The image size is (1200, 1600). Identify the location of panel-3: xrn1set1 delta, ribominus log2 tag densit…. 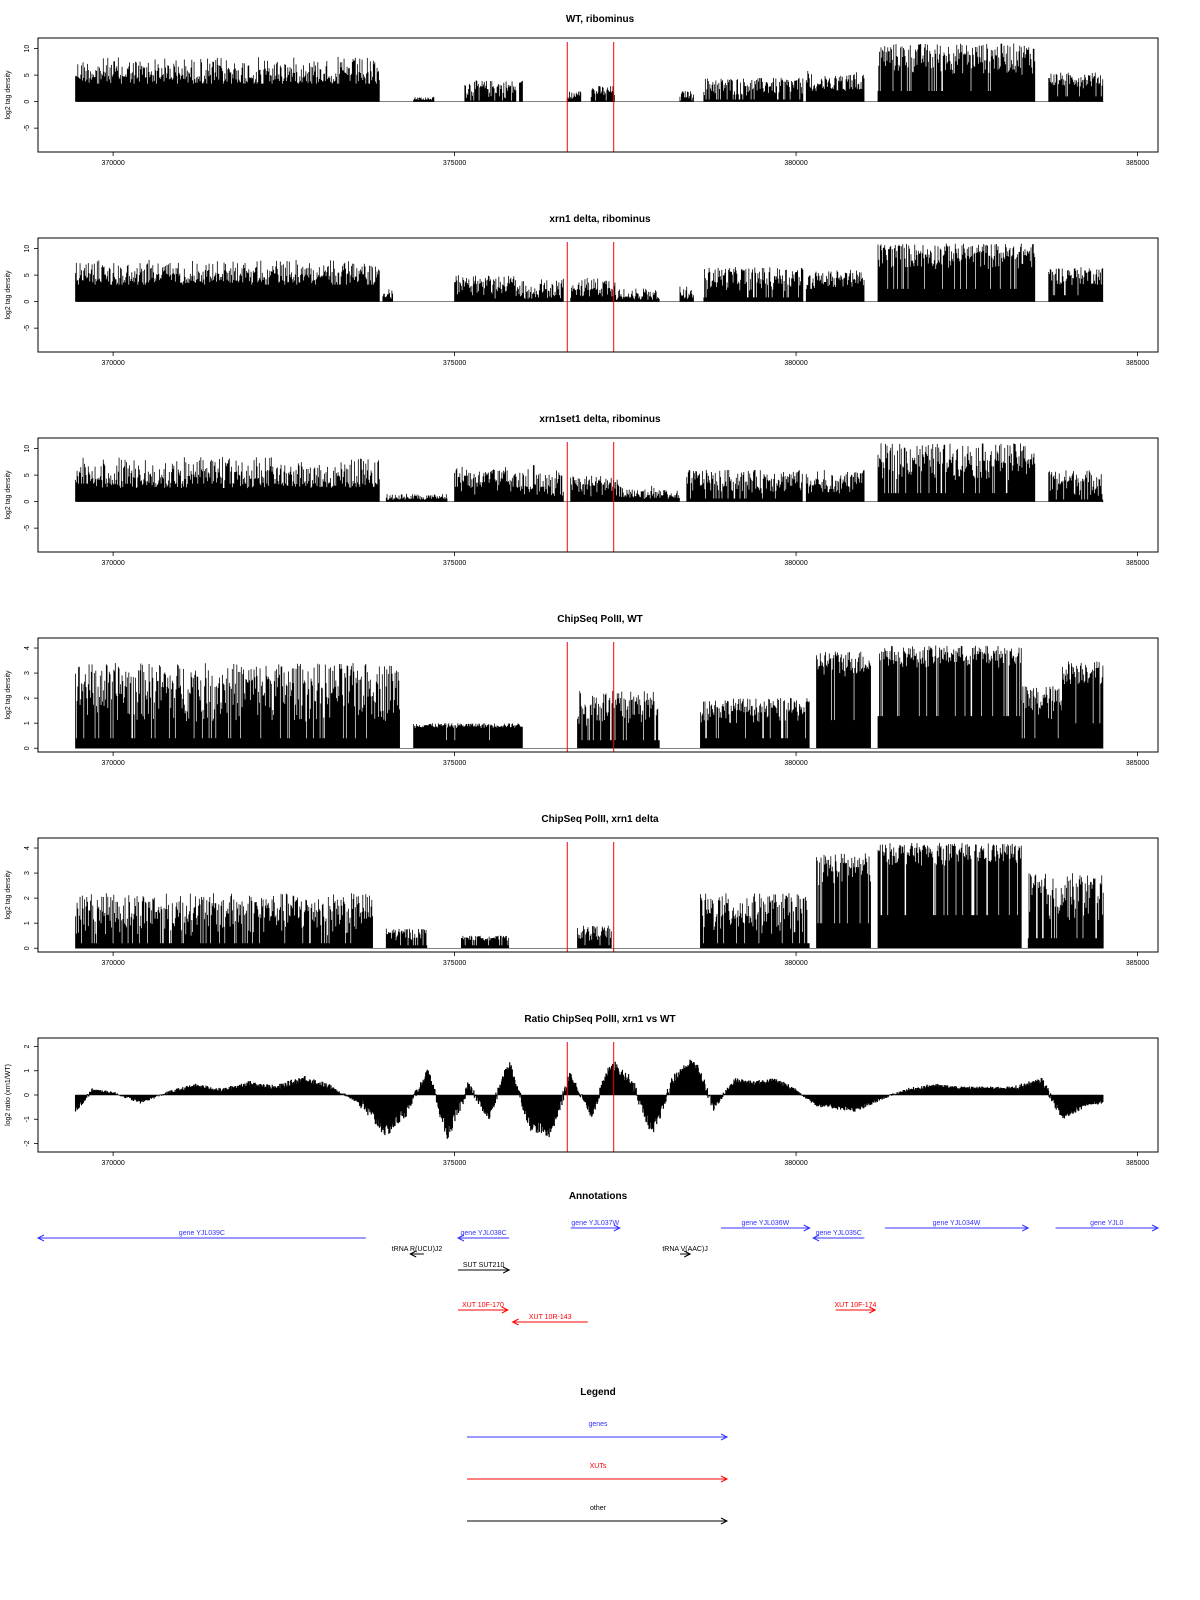
(582, 490).